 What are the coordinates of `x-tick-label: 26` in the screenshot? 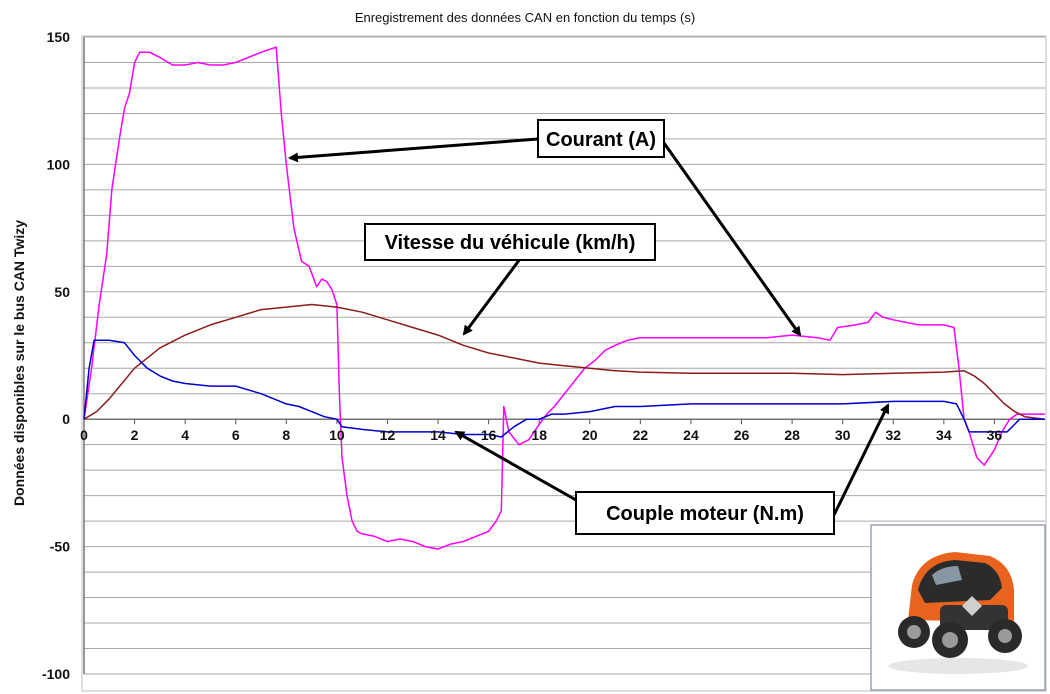 It's located at (742, 435).